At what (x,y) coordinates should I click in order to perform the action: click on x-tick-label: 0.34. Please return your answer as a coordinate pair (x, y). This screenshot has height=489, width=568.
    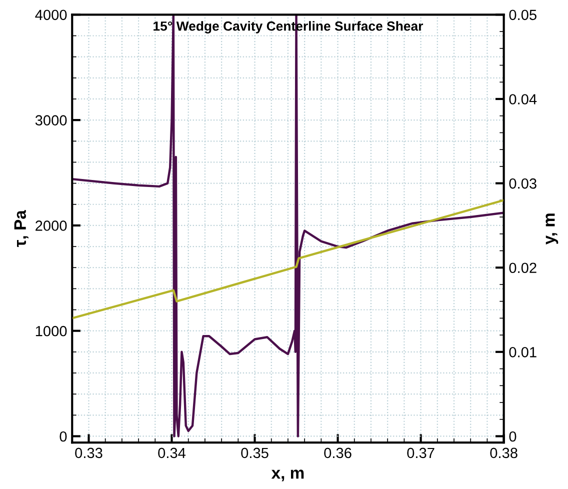
    Looking at the image, I should click on (172, 453).